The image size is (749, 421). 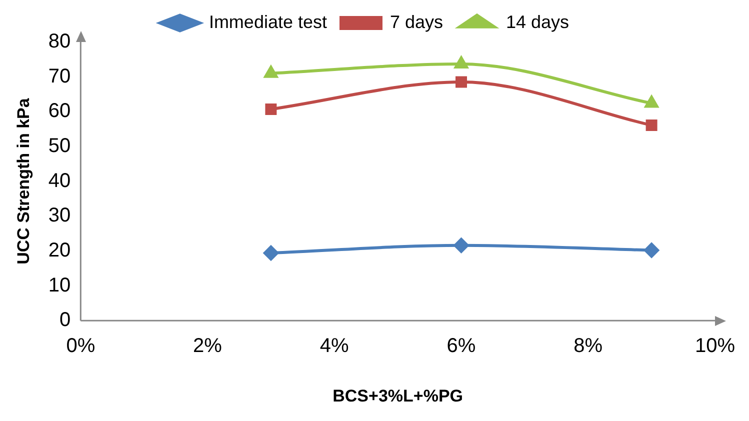 I want to click on y-tick-label: 0, so click(x=65, y=320).